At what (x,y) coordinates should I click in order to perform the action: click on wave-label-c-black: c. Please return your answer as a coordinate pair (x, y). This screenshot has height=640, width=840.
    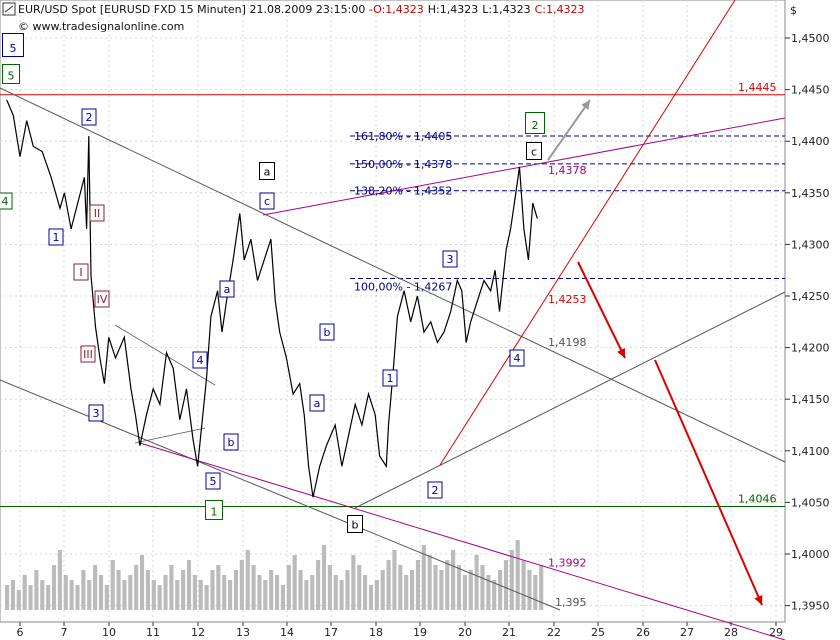
    Looking at the image, I should click on (534, 152).